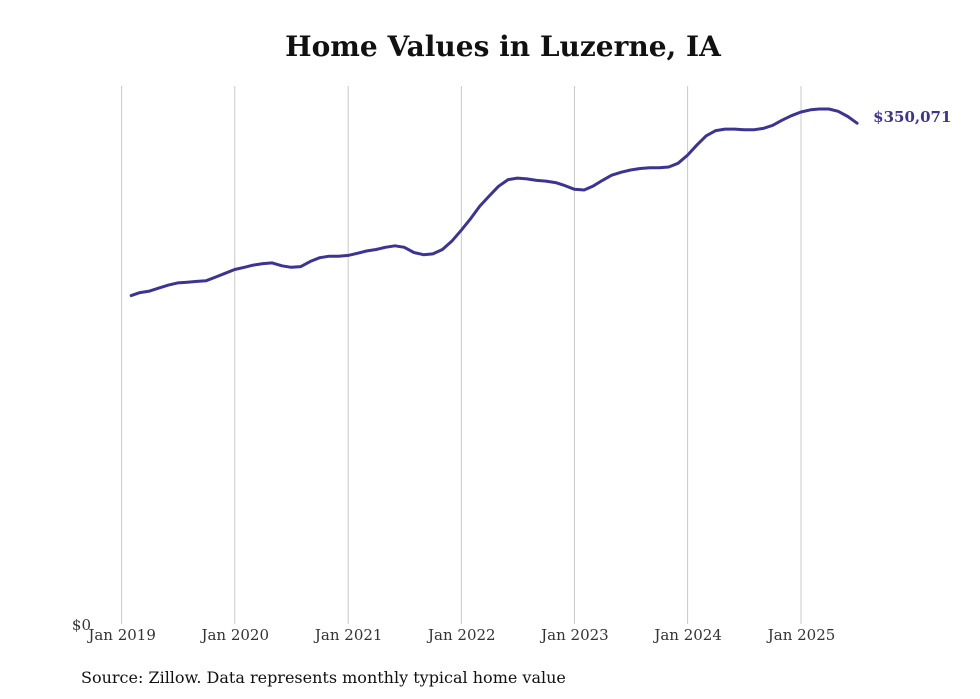 The width and height of the screenshot is (980, 699). What do you see at coordinates (574, 635) in the screenshot?
I see `x-tick-label: Jan 2023` at bounding box center [574, 635].